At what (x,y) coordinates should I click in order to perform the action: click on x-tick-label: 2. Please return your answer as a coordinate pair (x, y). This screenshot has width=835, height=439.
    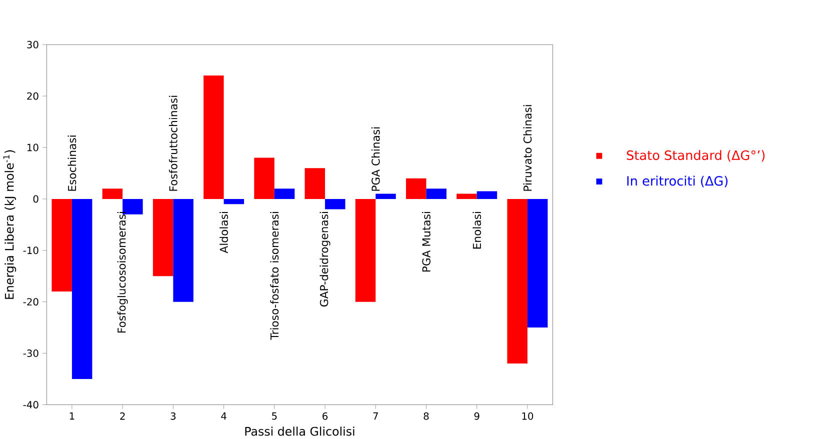
    Looking at the image, I should click on (122, 416).